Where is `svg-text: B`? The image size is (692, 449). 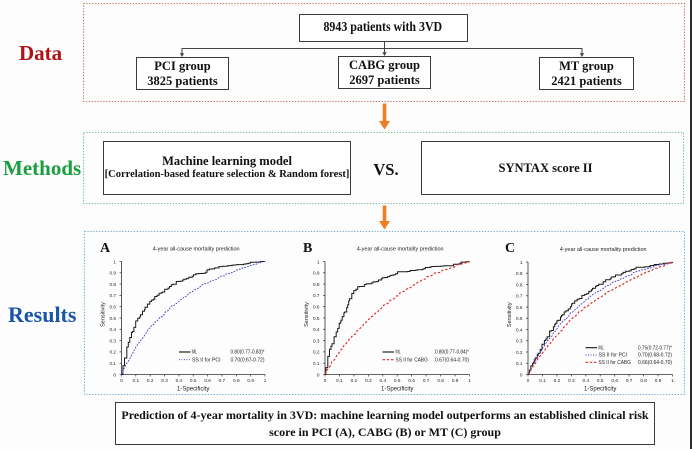
svg-text: B is located at coordinates (307, 248).